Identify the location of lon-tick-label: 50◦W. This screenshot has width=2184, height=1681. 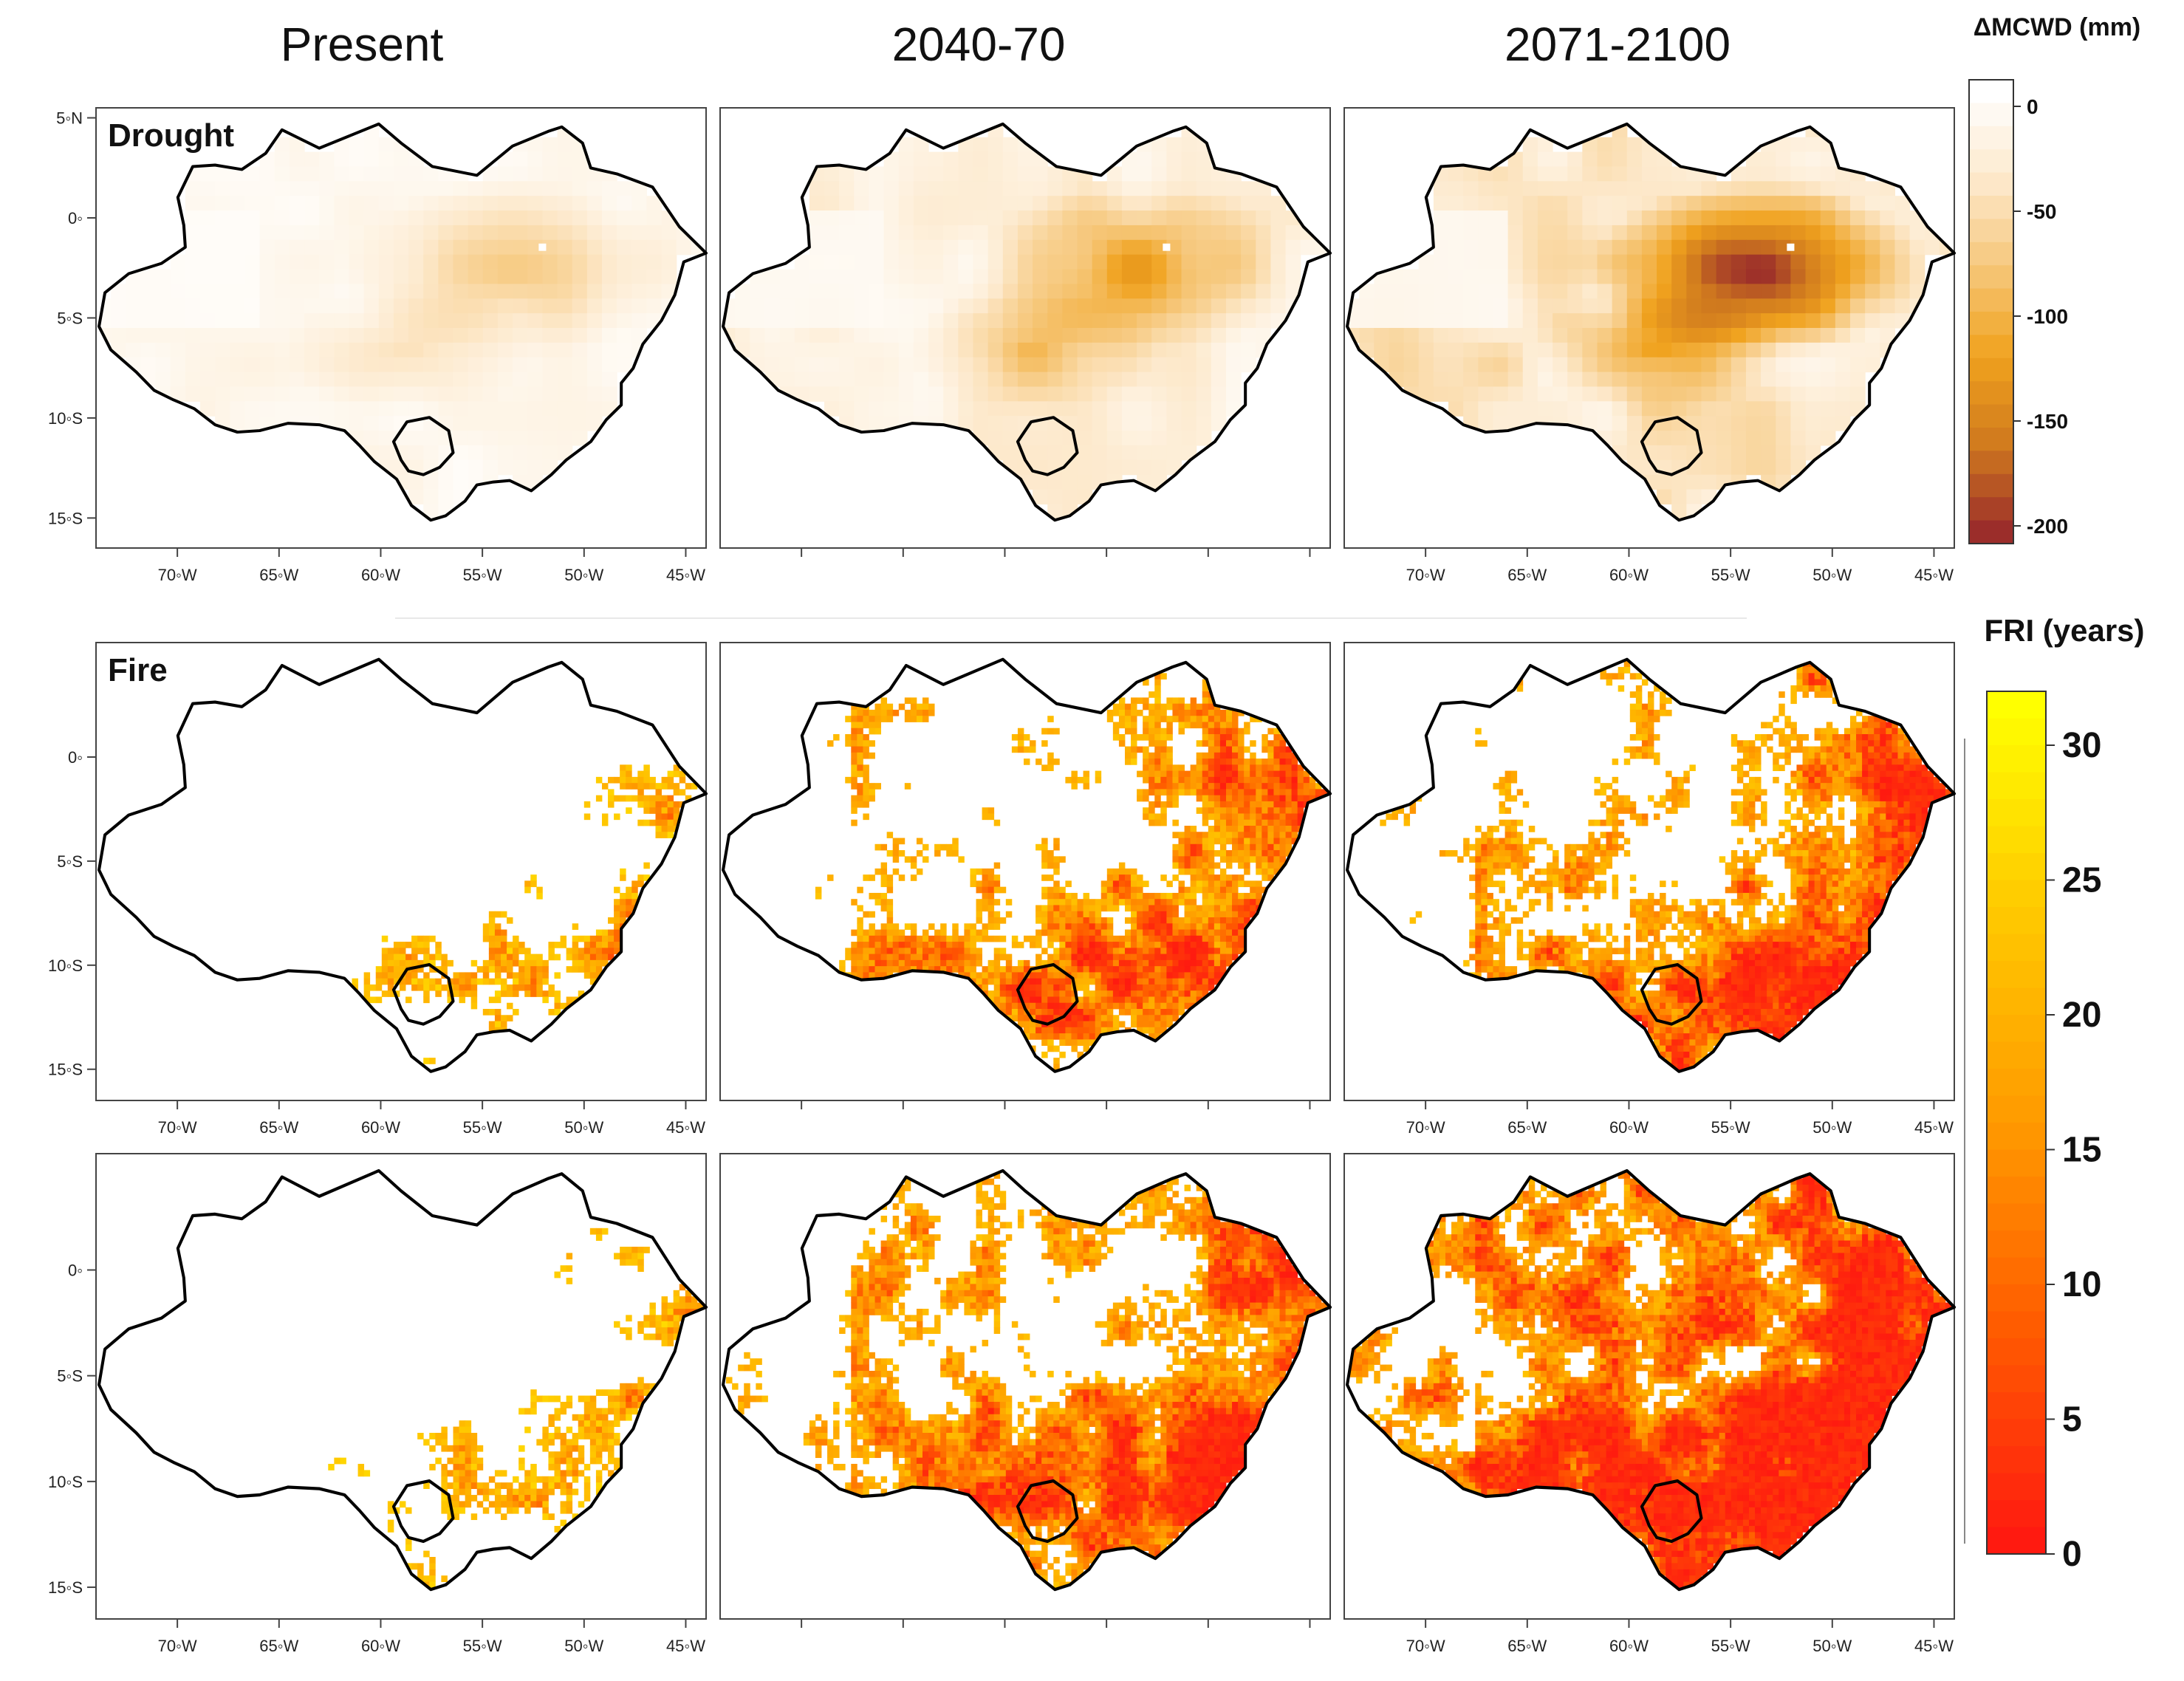
(583, 1128).